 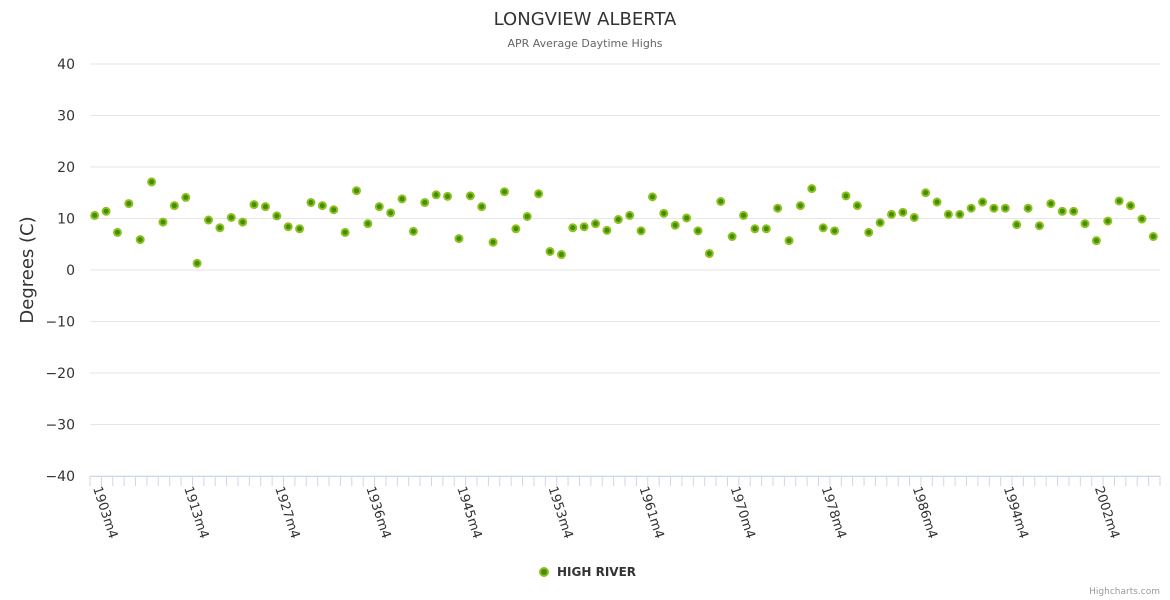 What do you see at coordinates (1106, 513) in the screenshot?
I see `x-tick-label: 2002m4` at bounding box center [1106, 513].